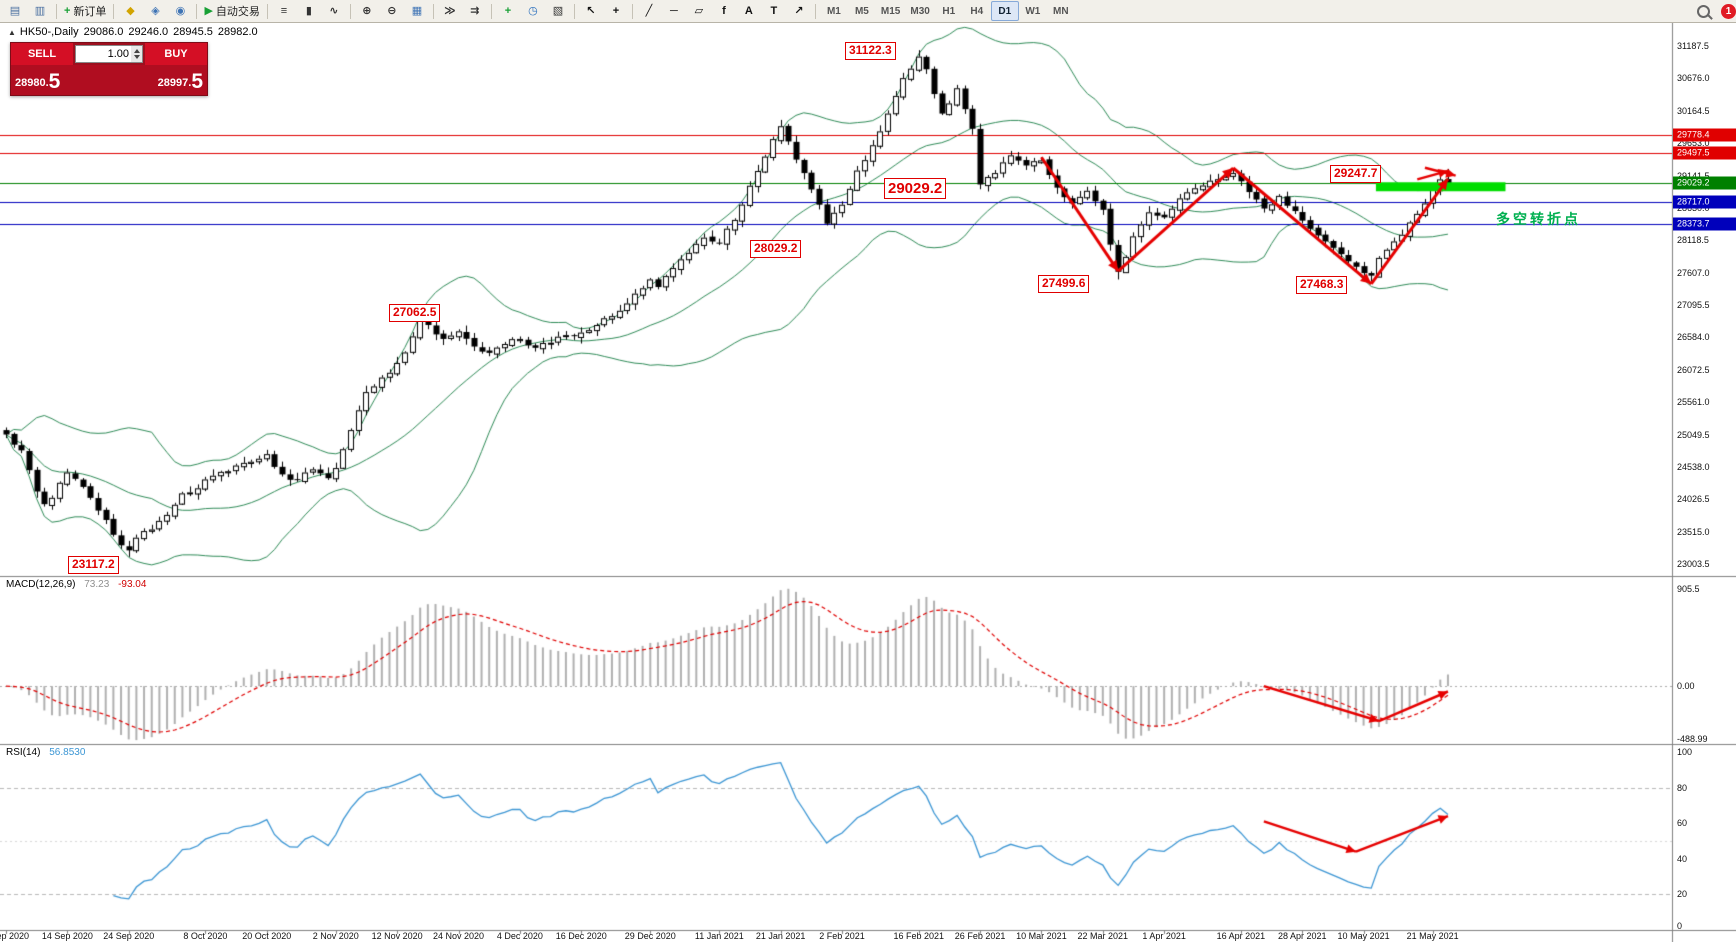 This screenshot has width=1736, height=942. What do you see at coordinates (60, 80) in the screenshot?
I see `sell-price: 28980. 5` at bounding box center [60, 80].